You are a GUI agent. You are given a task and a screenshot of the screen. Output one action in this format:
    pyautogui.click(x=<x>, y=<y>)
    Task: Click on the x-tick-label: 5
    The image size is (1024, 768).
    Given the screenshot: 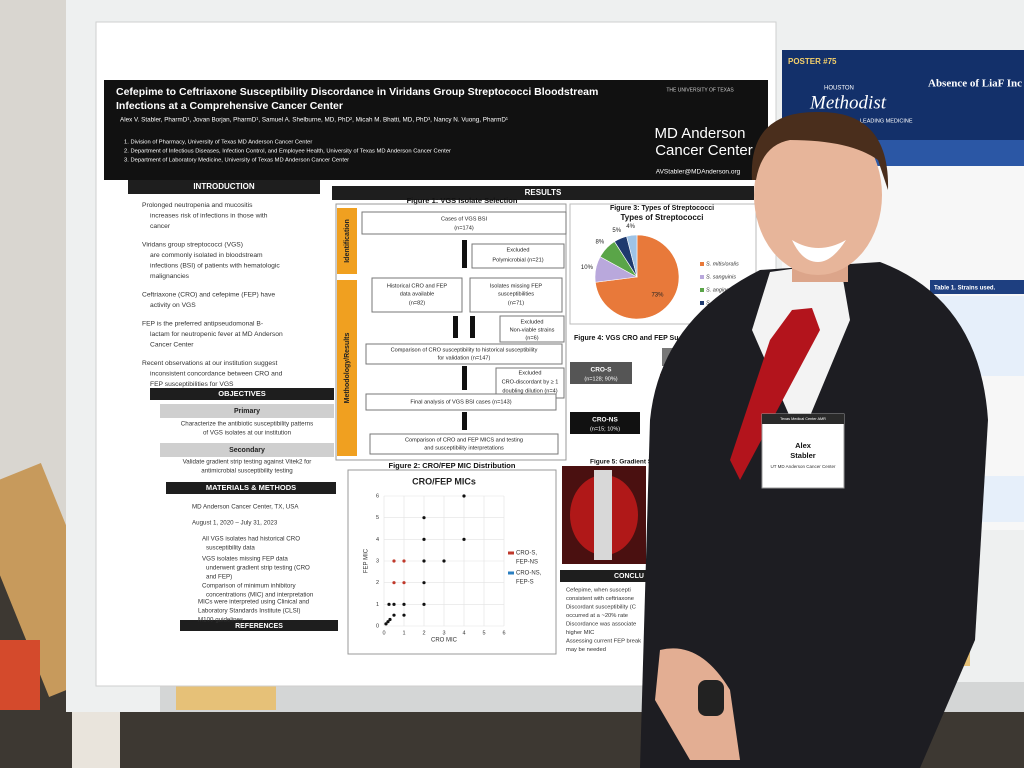 What is the action you would take?
    pyautogui.click(x=483, y=633)
    